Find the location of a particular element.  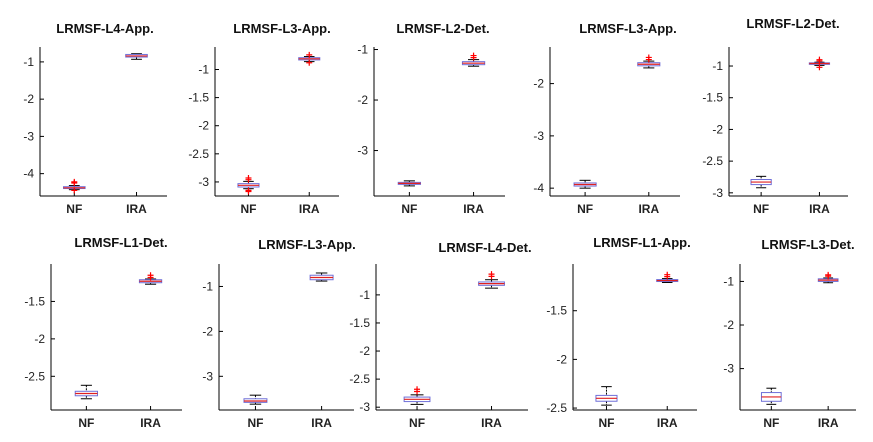

chart-4: LRMSF-L3-App. -4 -3 -2 NF IRA is located at coordinates (606, 118).